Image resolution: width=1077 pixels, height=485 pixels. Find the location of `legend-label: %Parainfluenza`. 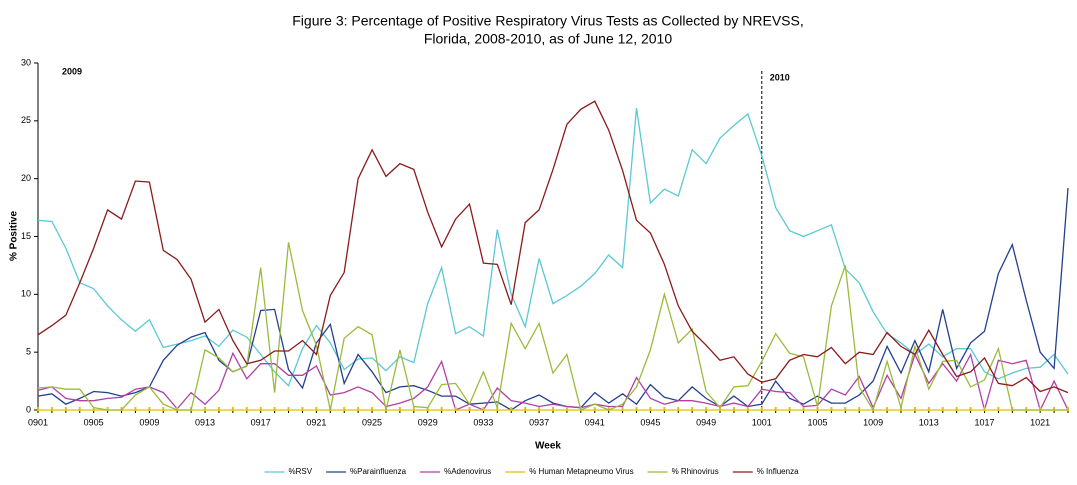

legend-label: %Parainfluenza is located at coordinates (378, 471).